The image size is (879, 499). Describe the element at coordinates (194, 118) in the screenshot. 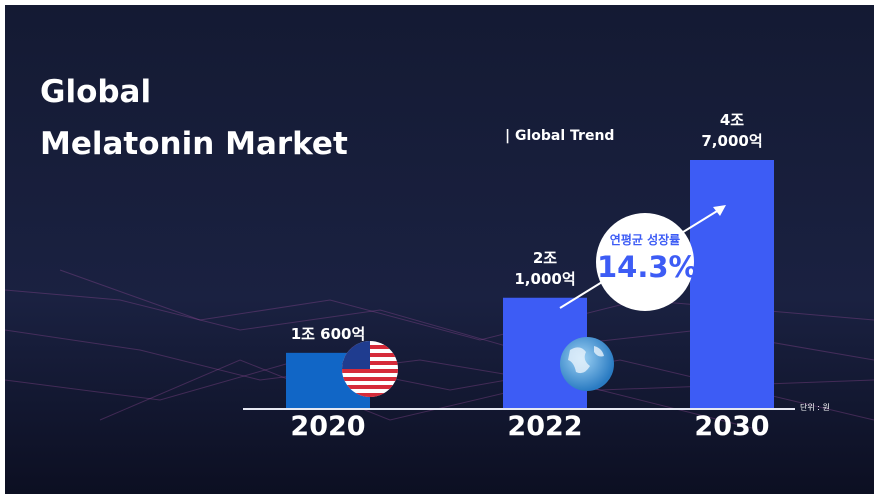

I see `chart-title: Global Melatonin Market` at that location.